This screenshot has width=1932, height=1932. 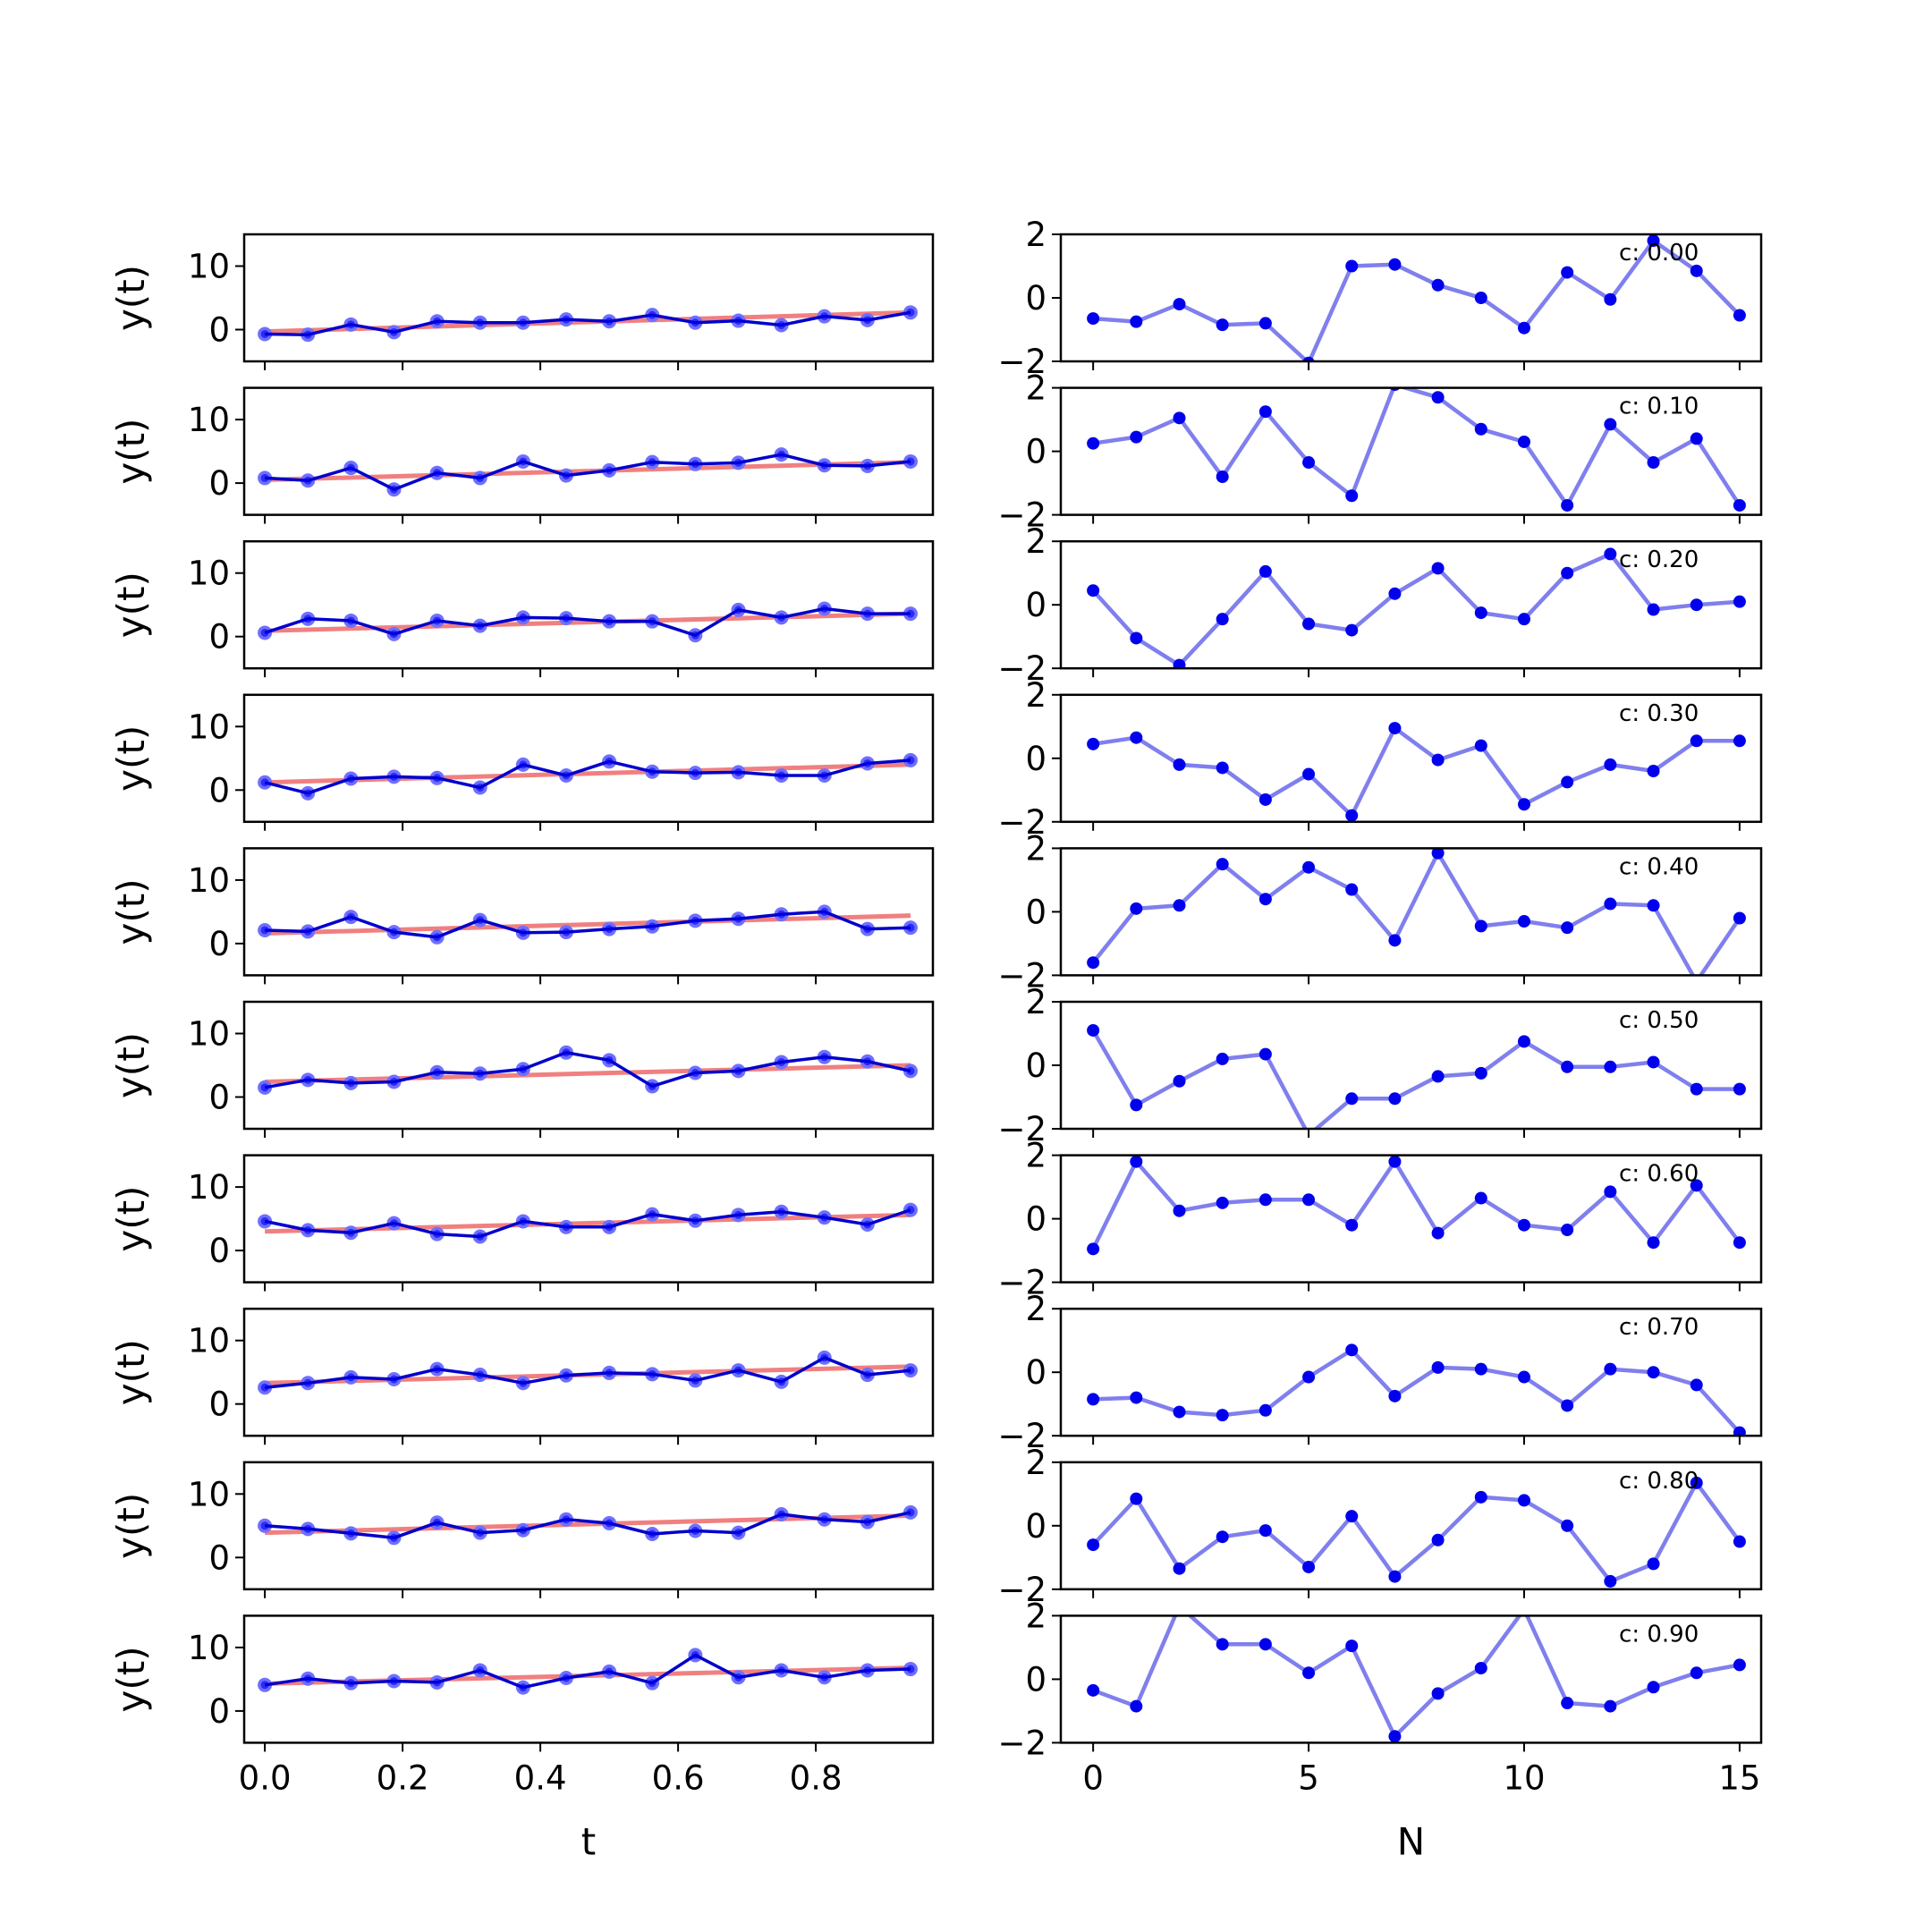 I want to click on x-tick-label: 0.8, so click(x=816, y=1777).